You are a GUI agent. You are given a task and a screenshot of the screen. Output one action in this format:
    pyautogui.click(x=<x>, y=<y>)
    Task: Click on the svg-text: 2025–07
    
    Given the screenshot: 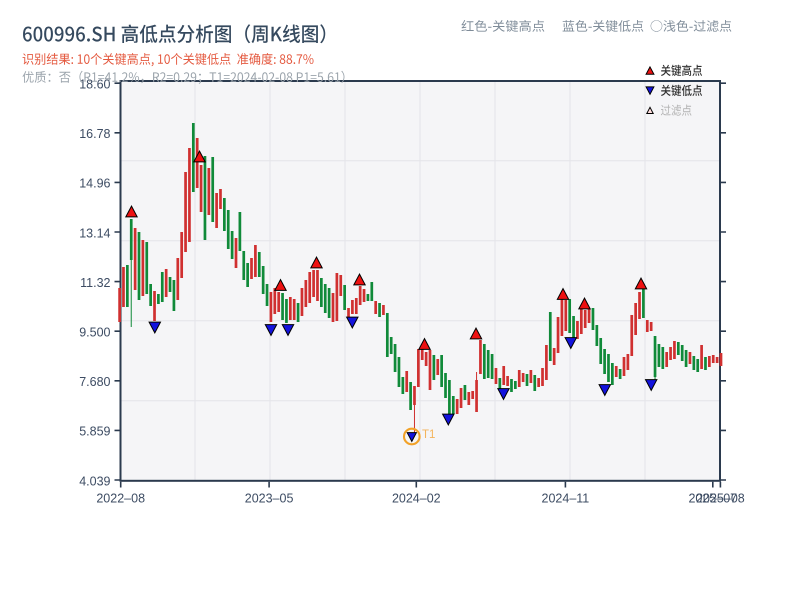 What is the action you would take?
    pyautogui.click(x=712, y=499)
    